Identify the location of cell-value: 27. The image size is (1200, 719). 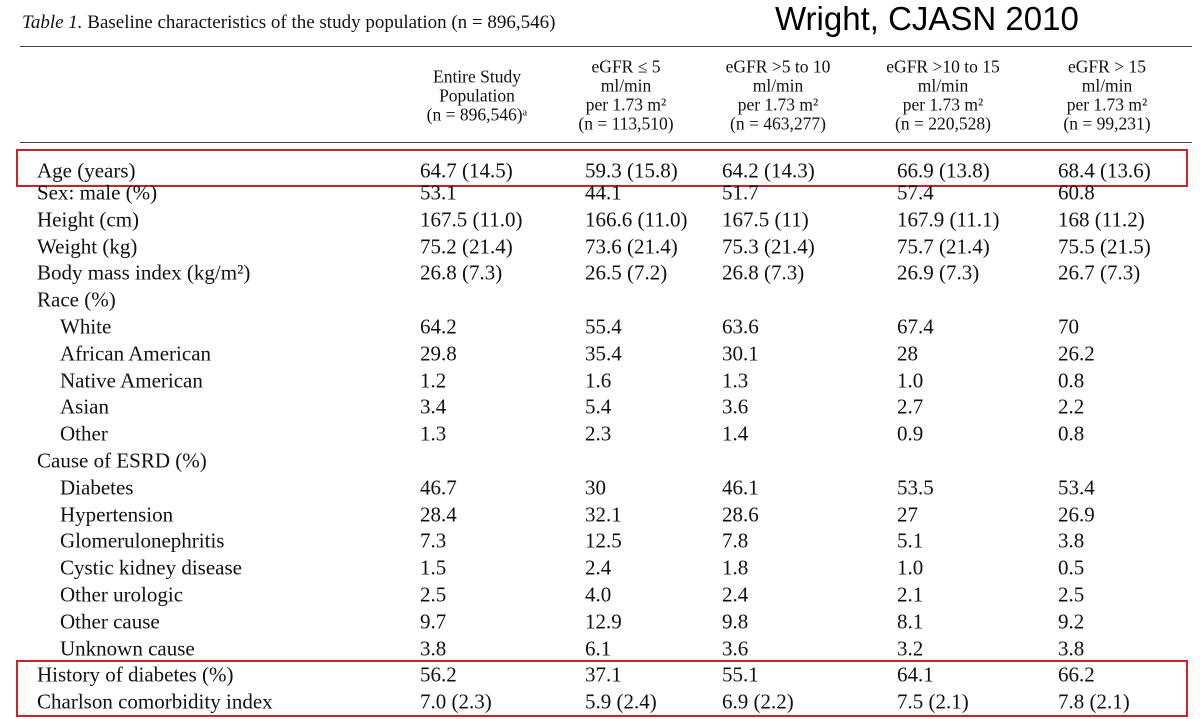
(907, 514).